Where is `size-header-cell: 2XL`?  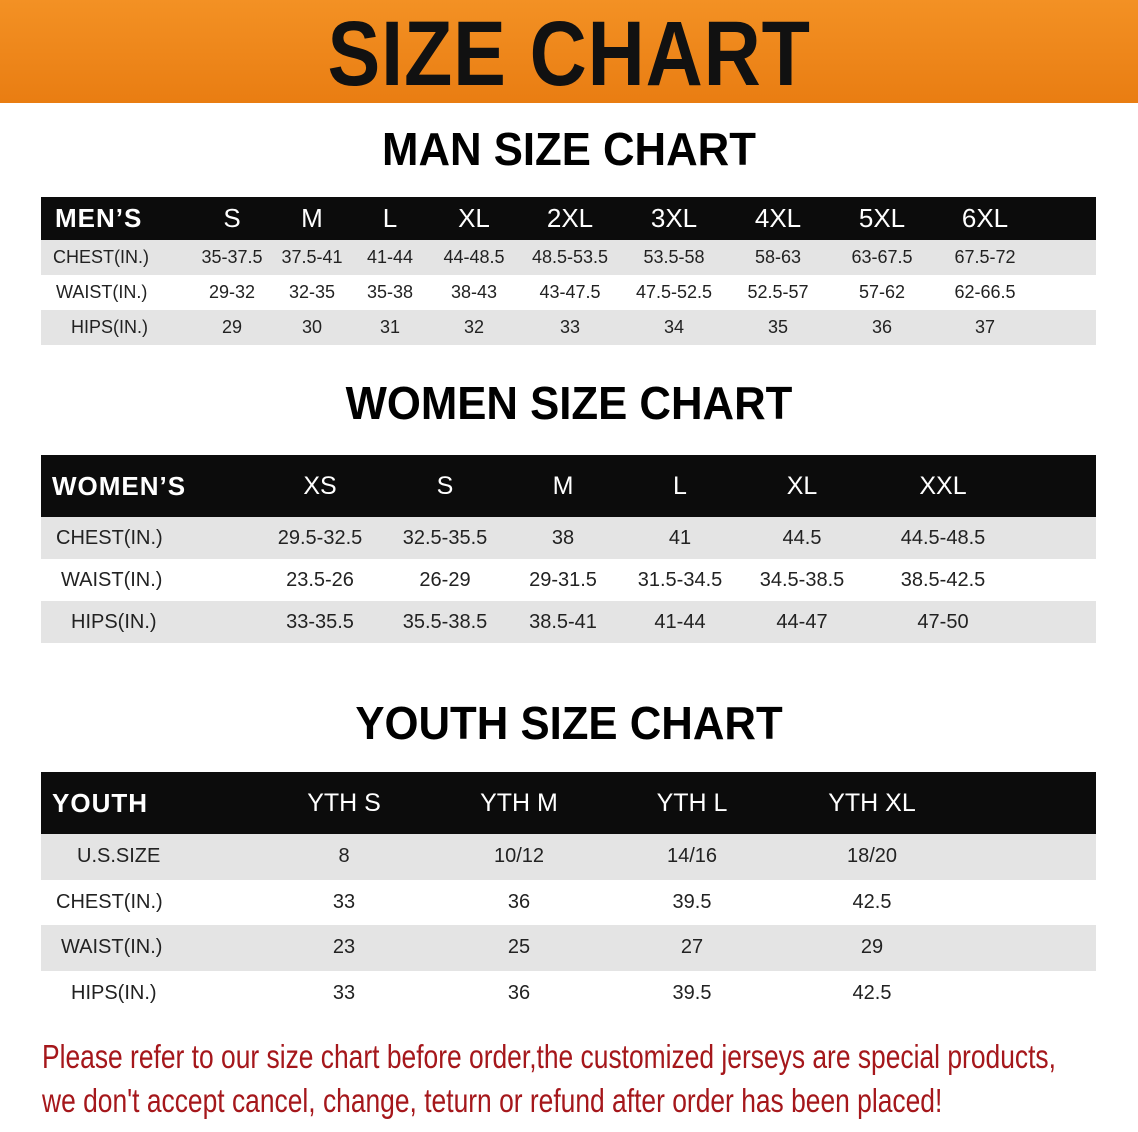
size-header-cell: 2XL is located at coordinates (570, 218).